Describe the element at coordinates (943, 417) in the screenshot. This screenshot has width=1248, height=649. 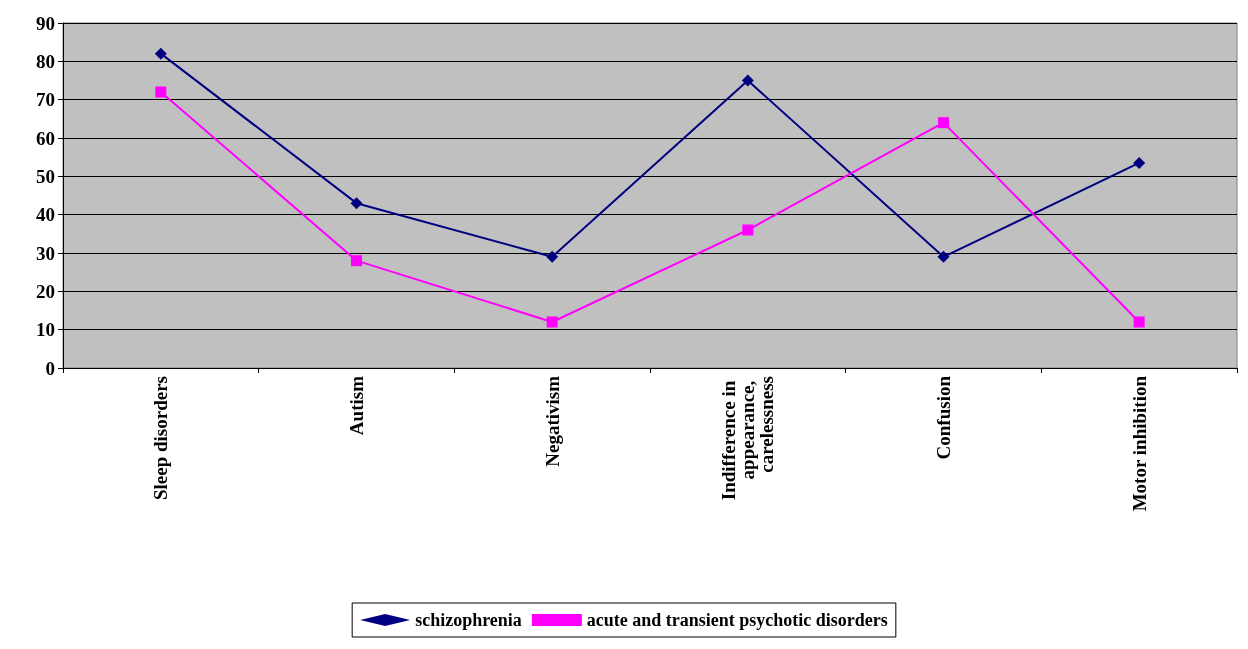
I see `x-tick-label: Confusion` at that location.